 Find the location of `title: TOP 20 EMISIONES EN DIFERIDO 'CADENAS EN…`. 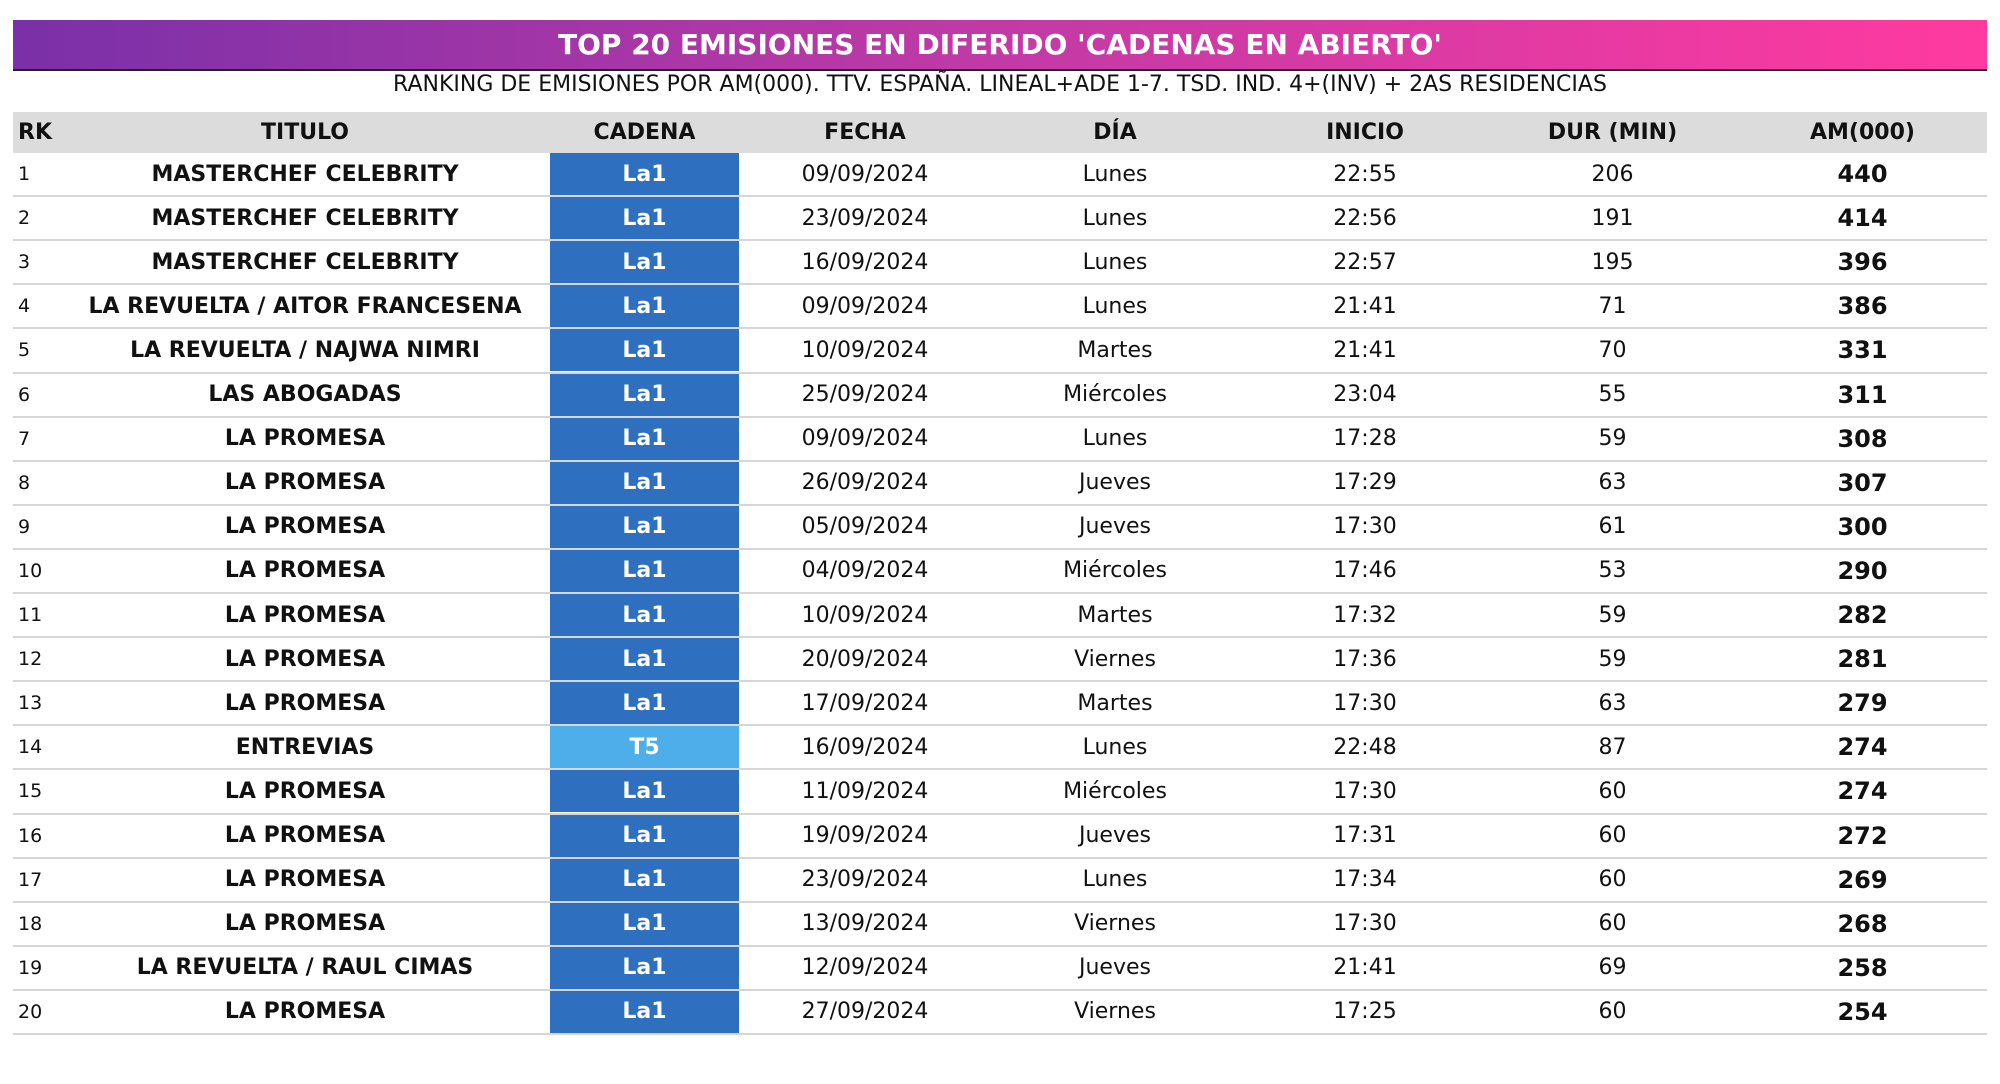

title: TOP 20 EMISIONES EN DIFERIDO 'CADENAS EN… is located at coordinates (1000, 44).